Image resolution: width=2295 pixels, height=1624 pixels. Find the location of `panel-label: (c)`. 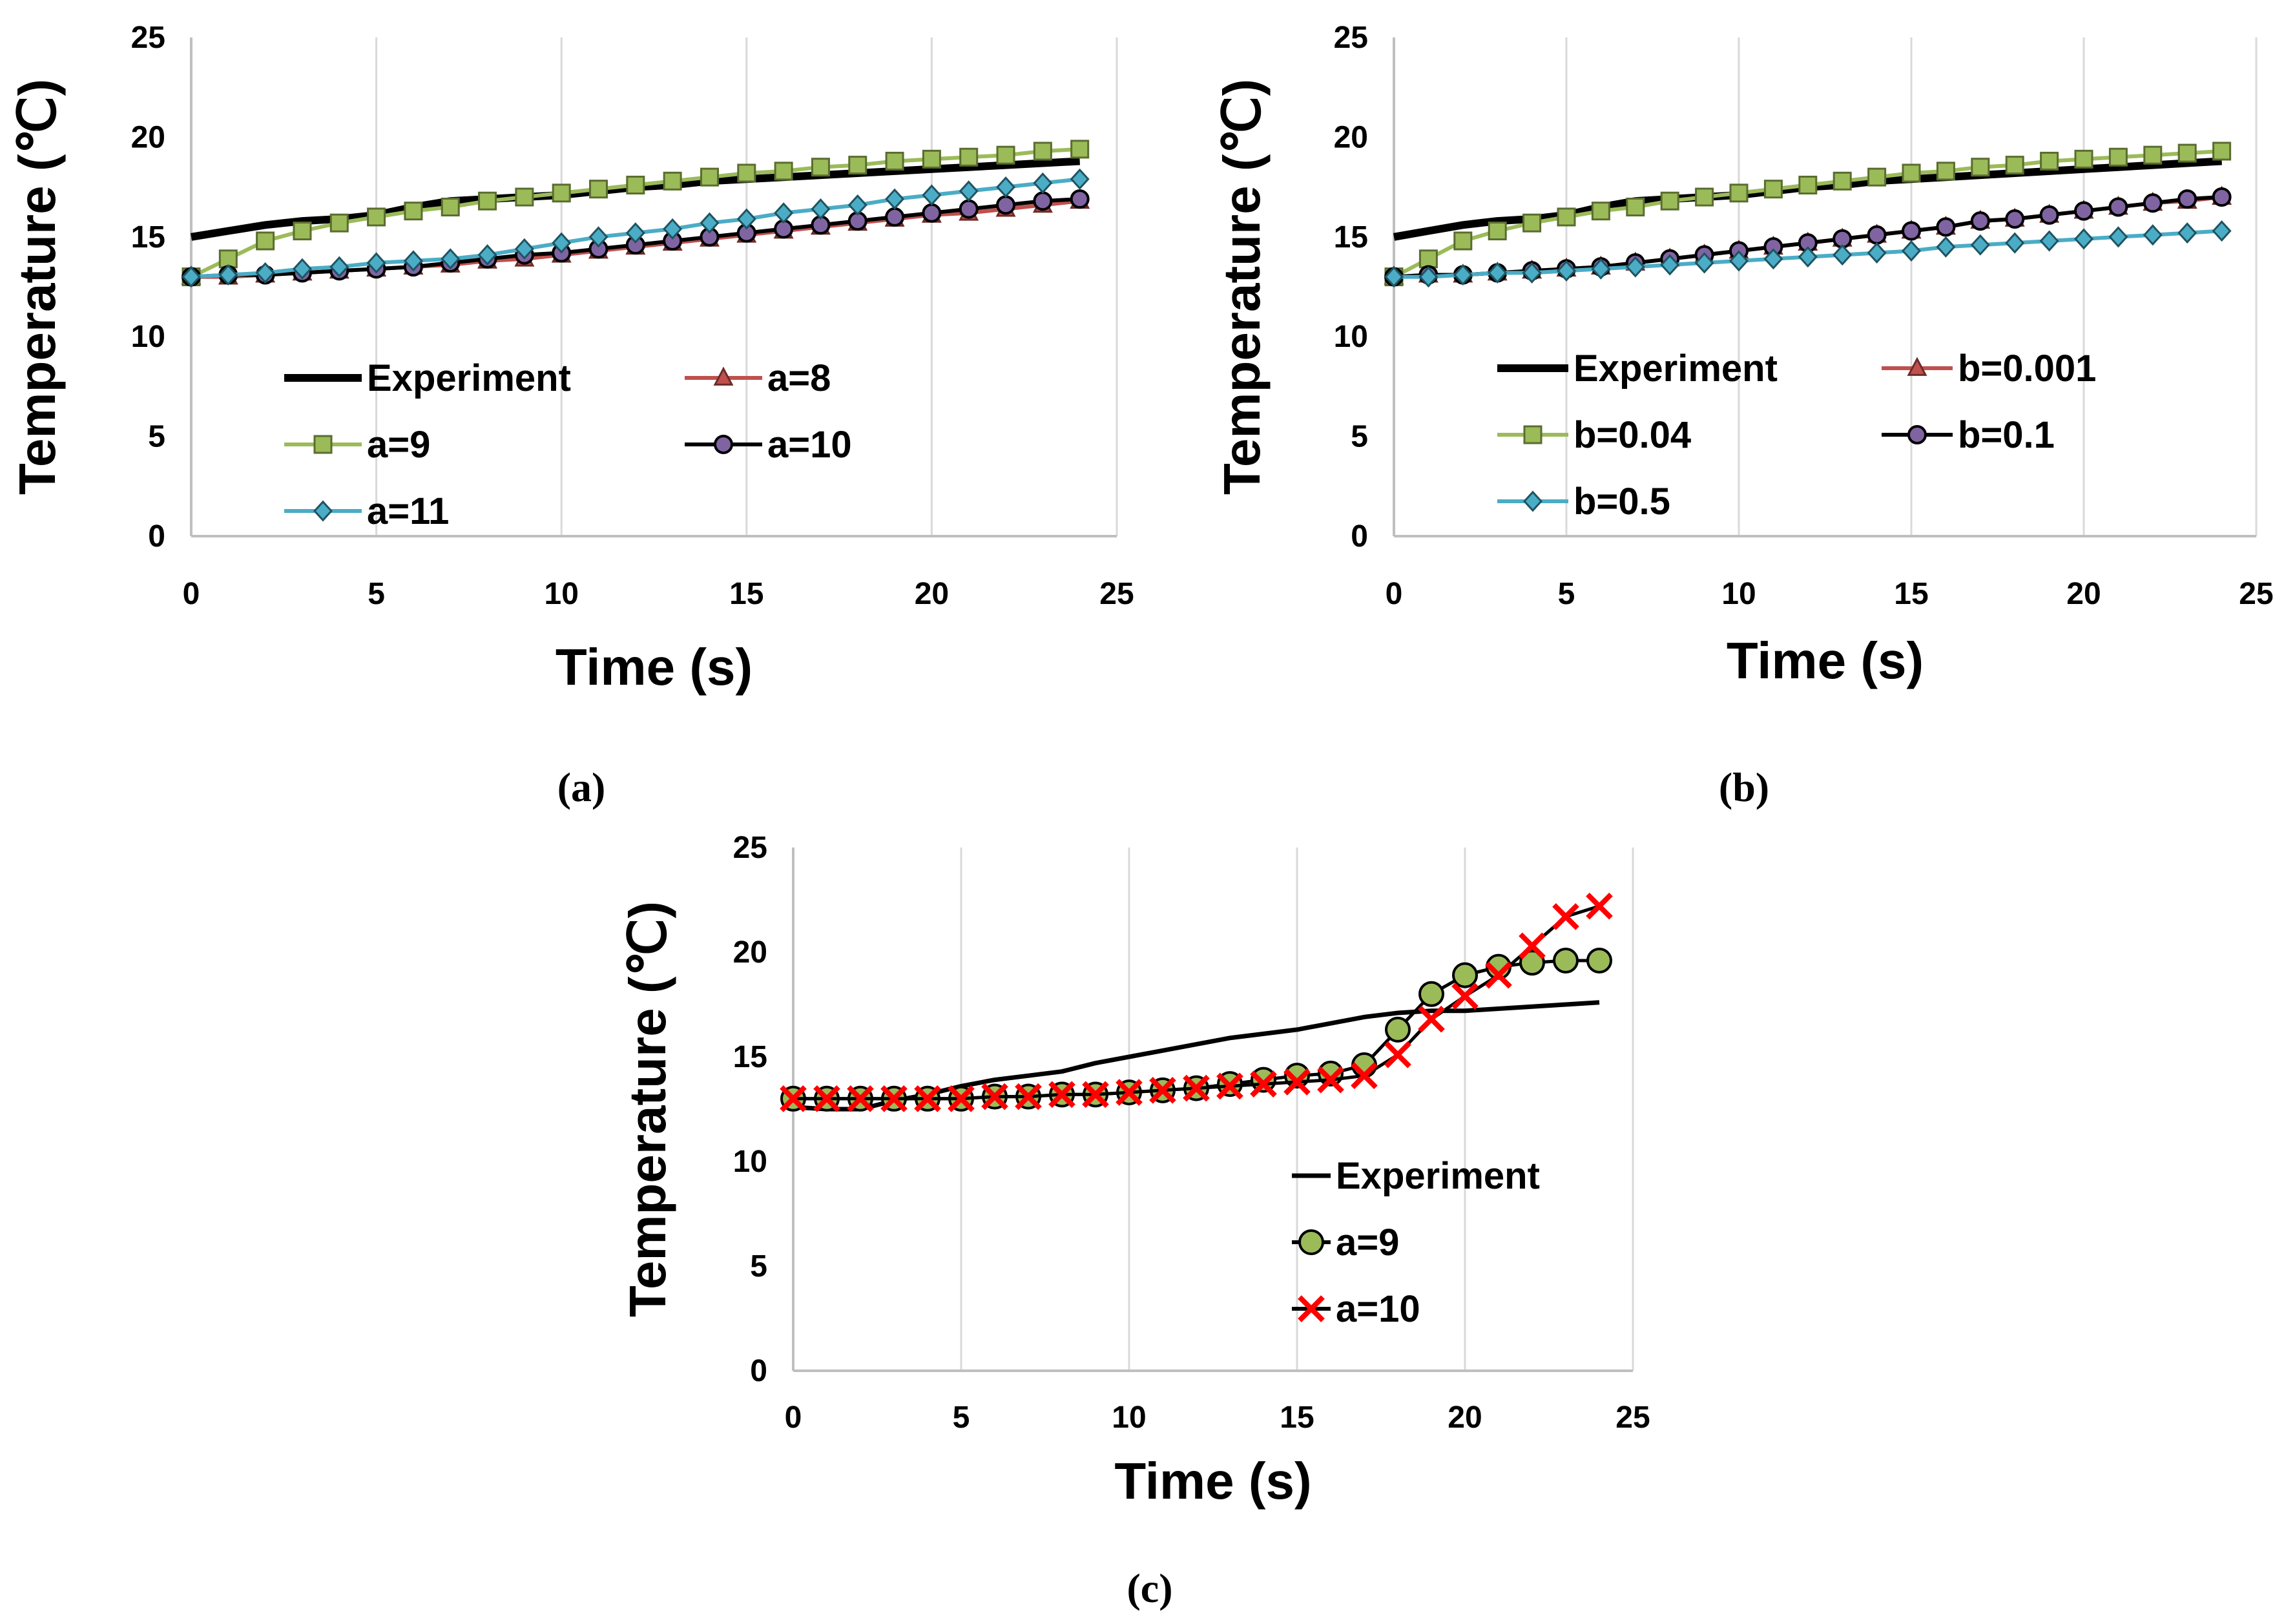

panel-label: (c) is located at coordinates (1149, 1588).